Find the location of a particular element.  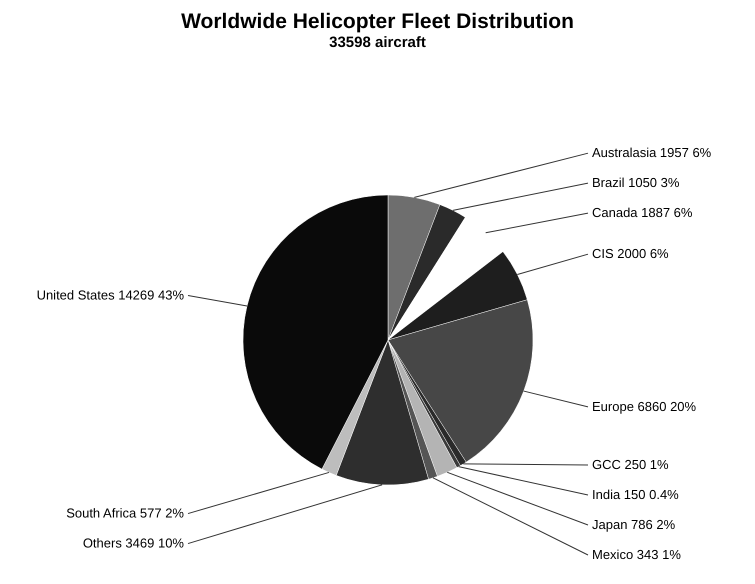

slice-label: Mexico 343 1% is located at coordinates (637, 554).